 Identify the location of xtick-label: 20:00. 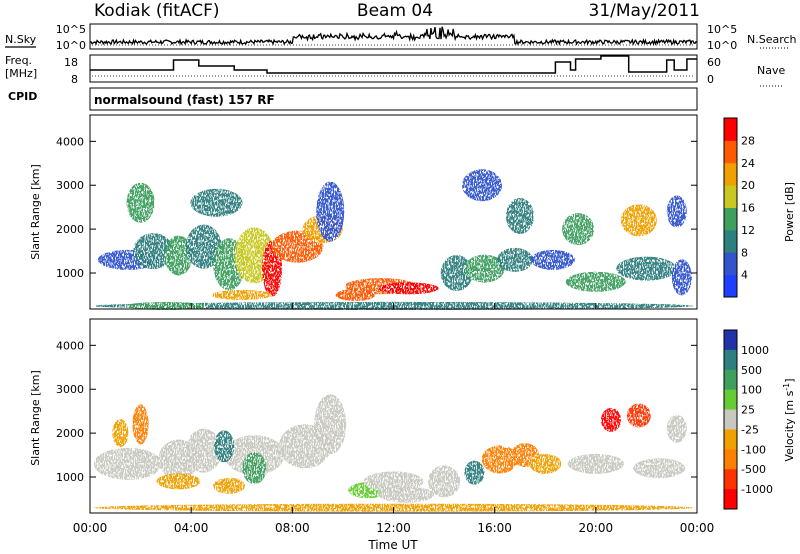
(596, 528).